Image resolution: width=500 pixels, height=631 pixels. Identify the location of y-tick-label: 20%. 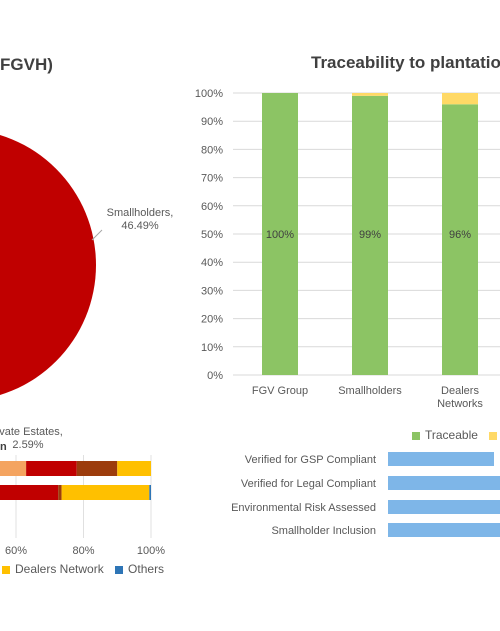
(212, 320).